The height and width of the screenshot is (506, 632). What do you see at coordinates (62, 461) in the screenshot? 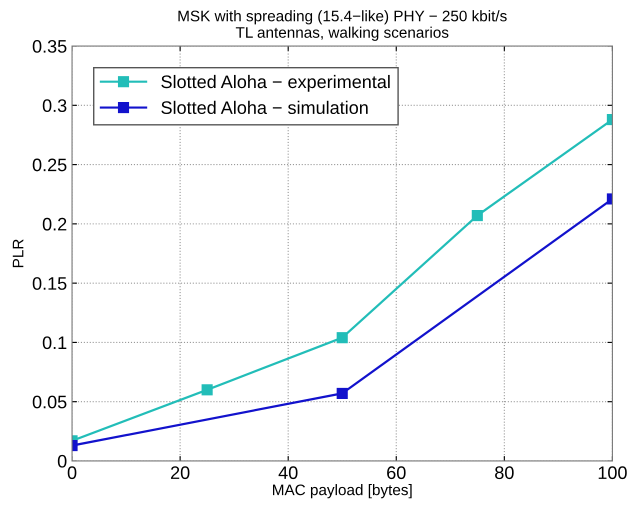
I see `y-tick-label: 0` at bounding box center [62, 461].